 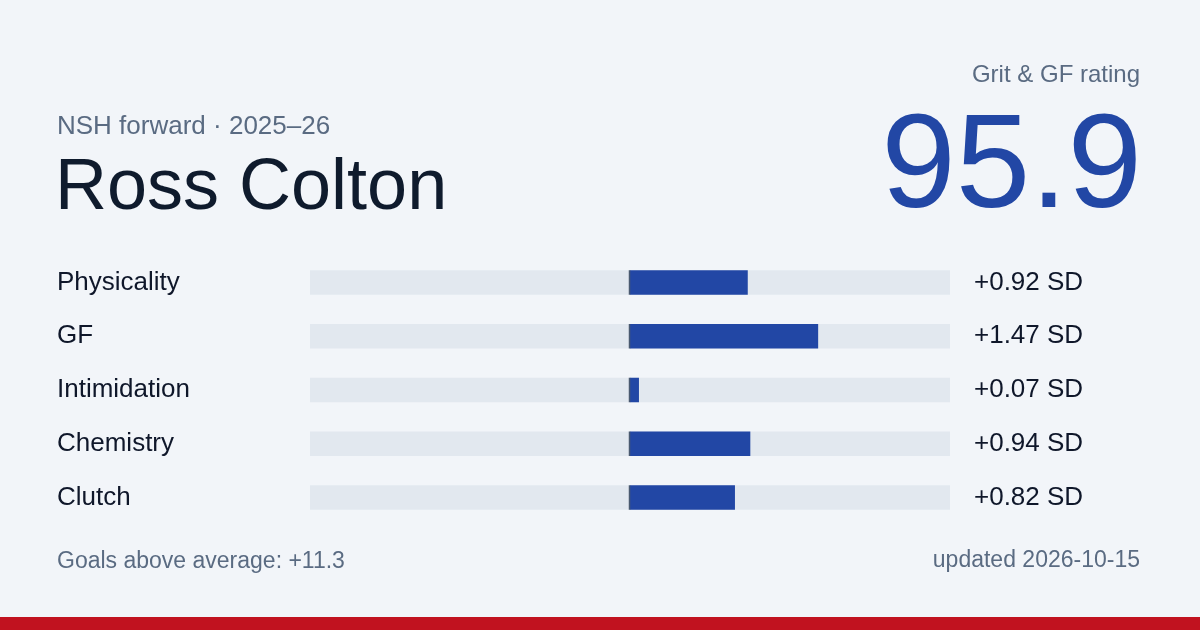 What do you see at coordinates (94, 495) in the screenshot?
I see `y-tick-label: Clutch` at bounding box center [94, 495].